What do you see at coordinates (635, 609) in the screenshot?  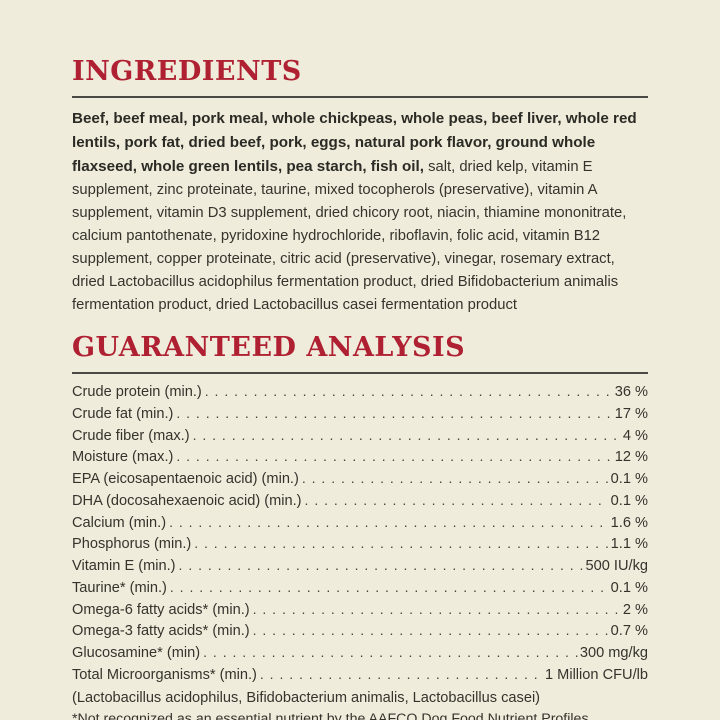 I see `analysis-value: 2 %` at bounding box center [635, 609].